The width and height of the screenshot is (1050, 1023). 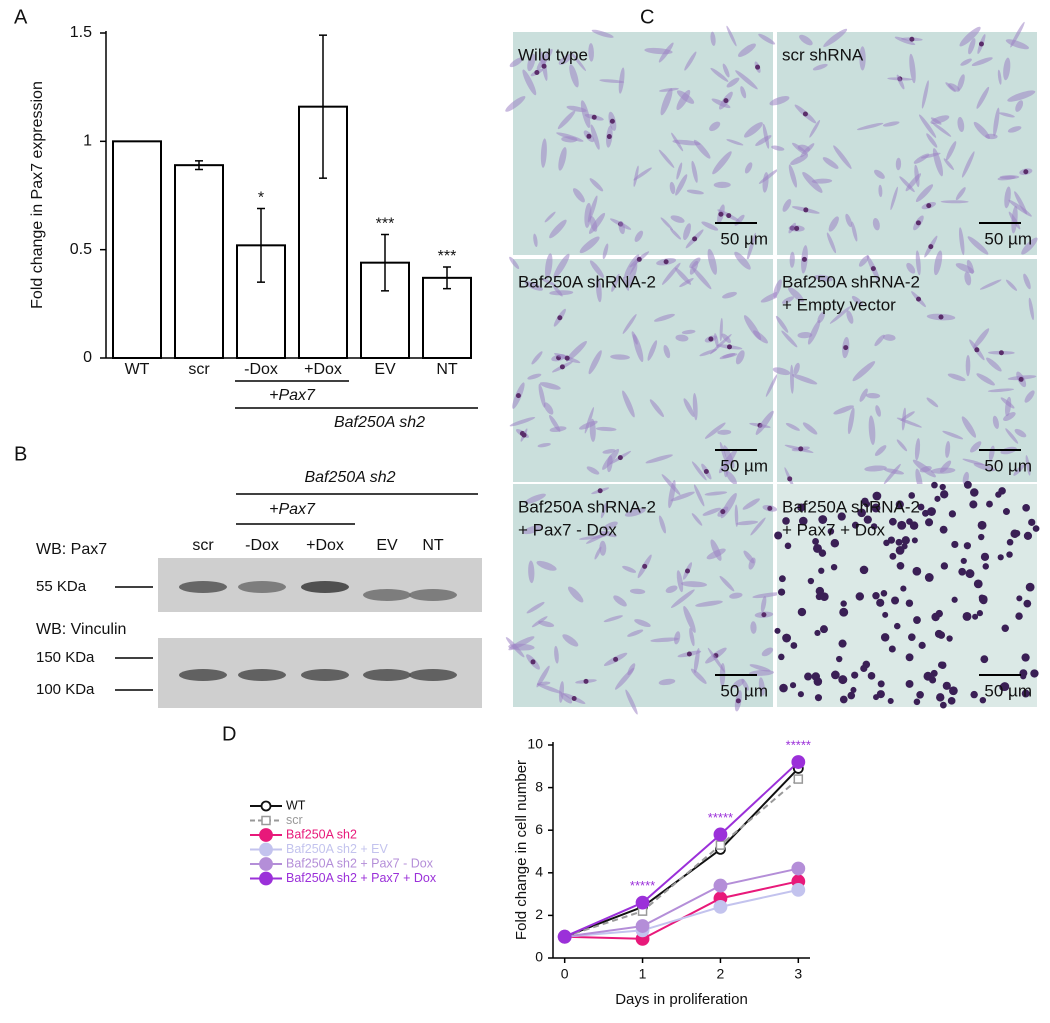 What do you see at coordinates (681, 902) in the screenshot?
I see `series-line` at bounding box center [681, 902].